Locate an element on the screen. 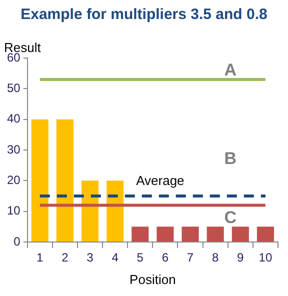 The height and width of the screenshot is (296, 288). x-tick-label: 5 is located at coordinates (140, 257).